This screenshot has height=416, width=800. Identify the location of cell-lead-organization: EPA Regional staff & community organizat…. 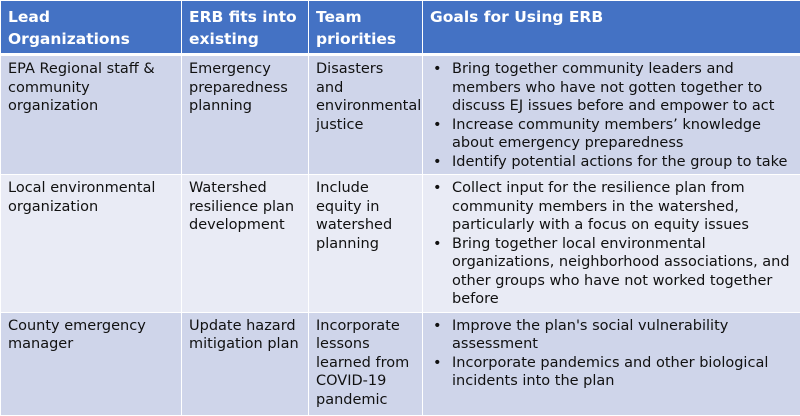
(91, 115).